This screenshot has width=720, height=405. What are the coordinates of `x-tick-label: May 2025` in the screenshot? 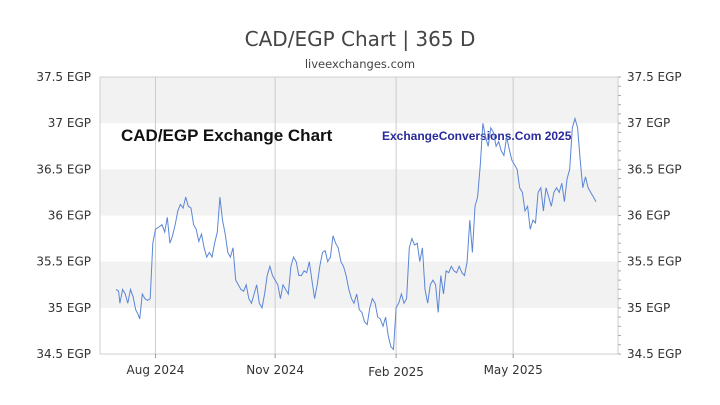 It's located at (513, 370).